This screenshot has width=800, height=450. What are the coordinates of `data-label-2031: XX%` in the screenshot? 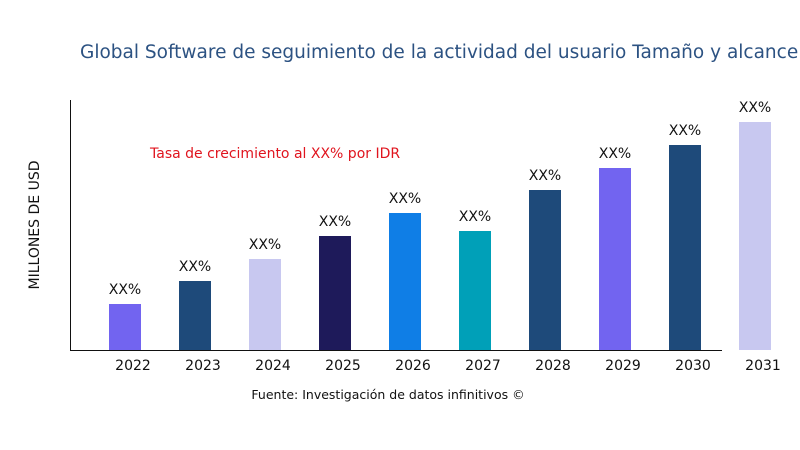 It's located at (755, 108).